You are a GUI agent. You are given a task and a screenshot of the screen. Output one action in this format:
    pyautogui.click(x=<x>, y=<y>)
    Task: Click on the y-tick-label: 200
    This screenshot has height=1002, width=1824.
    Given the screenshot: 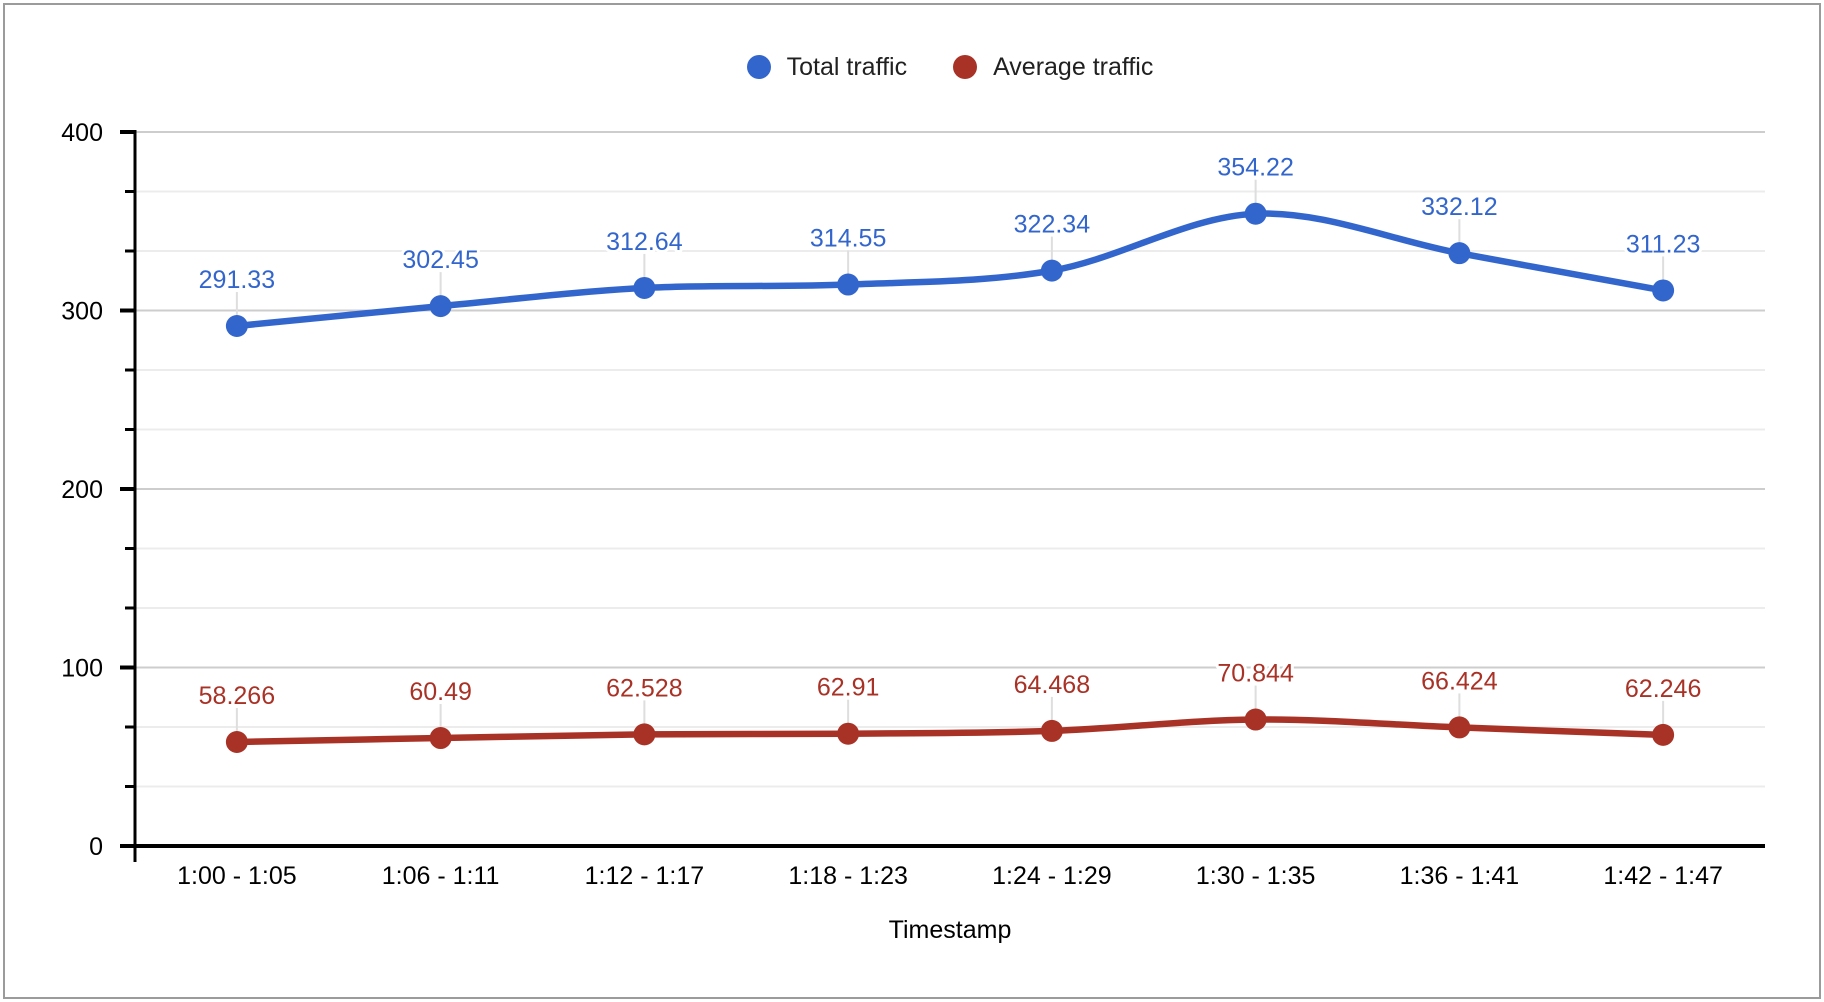 What is the action you would take?
    pyautogui.click(x=82, y=490)
    